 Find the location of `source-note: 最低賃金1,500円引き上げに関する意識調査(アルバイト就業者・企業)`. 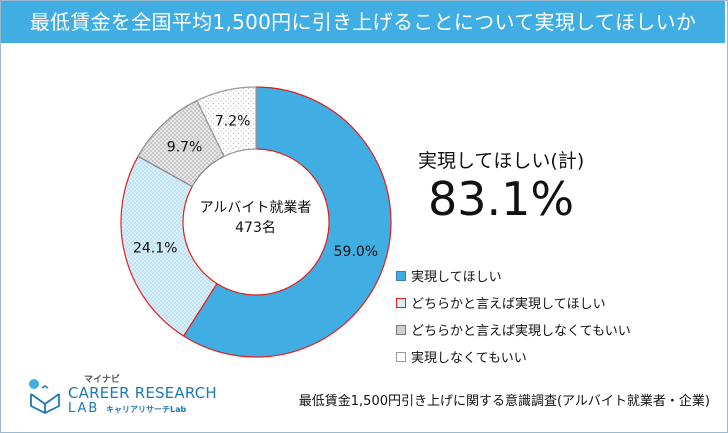

source-note: 最低賃金1,500円引き上げに関する意識調査(アルバイト就業者・企業) is located at coordinates (504, 401).